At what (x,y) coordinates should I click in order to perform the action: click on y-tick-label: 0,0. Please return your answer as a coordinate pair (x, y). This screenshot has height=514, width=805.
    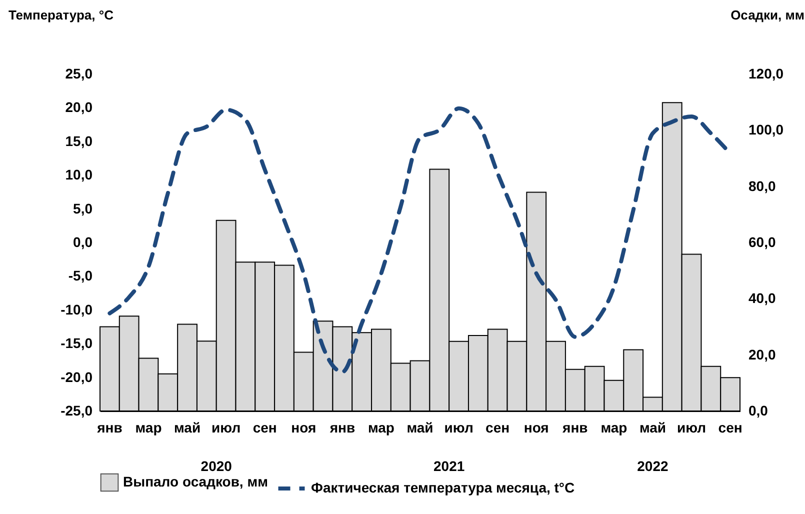
    Looking at the image, I should click on (83, 242).